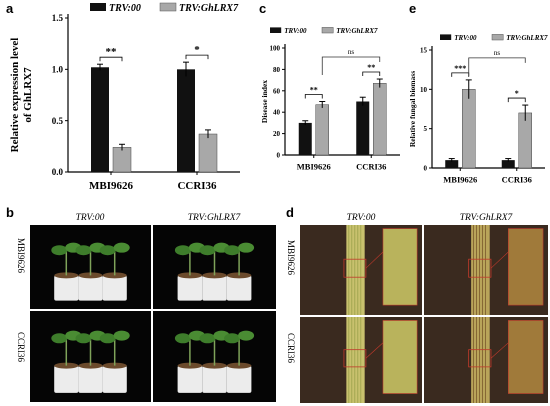 The width and height of the screenshot is (550, 406). Describe the element at coordinates (125, 8) in the screenshot. I see `legend-label-trv00: TRV:00` at that location.